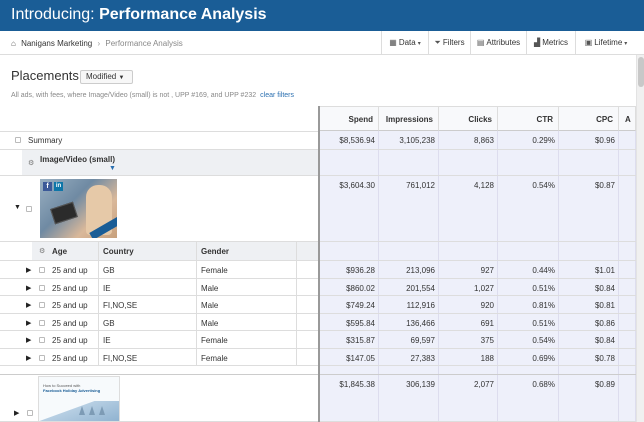 The width and height of the screenshot is (644, 422). I want to click on cell-ctr: 0.51%, so click(543, 288).